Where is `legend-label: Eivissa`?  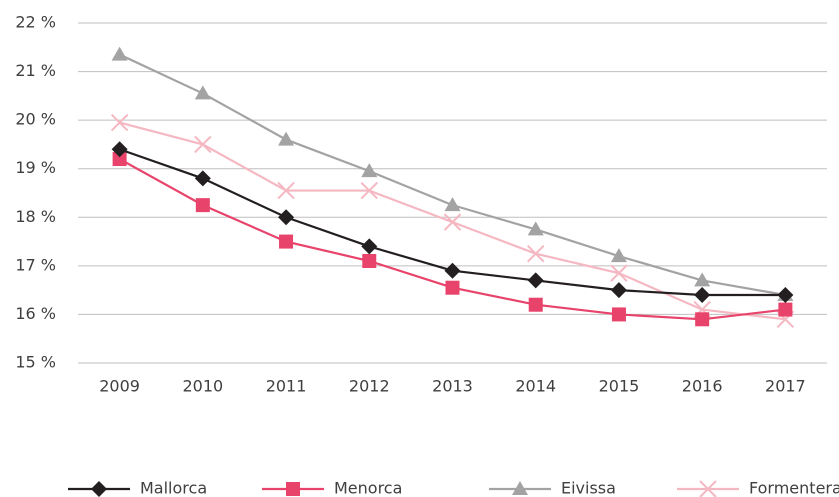
legend-label: Eivissa is located at coordinates (588, 488).